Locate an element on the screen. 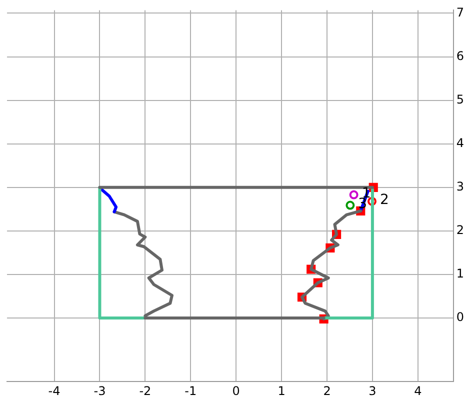 This screenshot has height=404, width=469. x-tick-label: 3 is located at coordinates (372, 391).